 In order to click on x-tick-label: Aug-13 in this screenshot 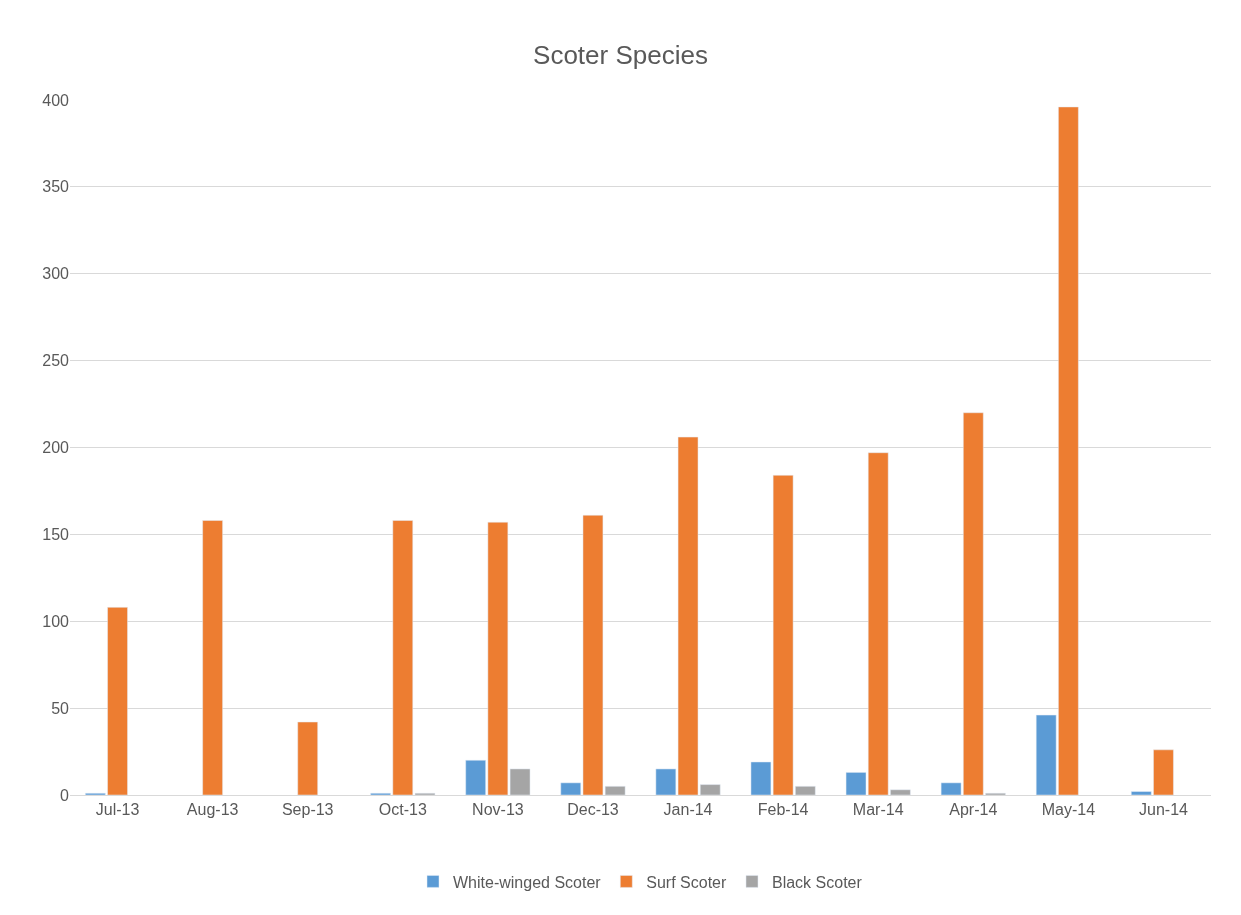, I will do `click(212, 810)`.